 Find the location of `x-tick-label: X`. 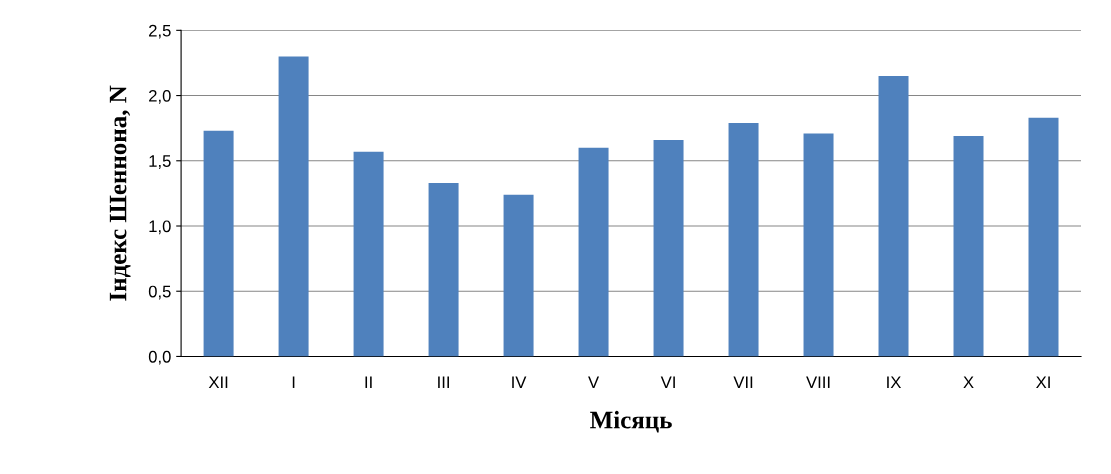

x-tick-label: X is located at coordinates (968, 382).